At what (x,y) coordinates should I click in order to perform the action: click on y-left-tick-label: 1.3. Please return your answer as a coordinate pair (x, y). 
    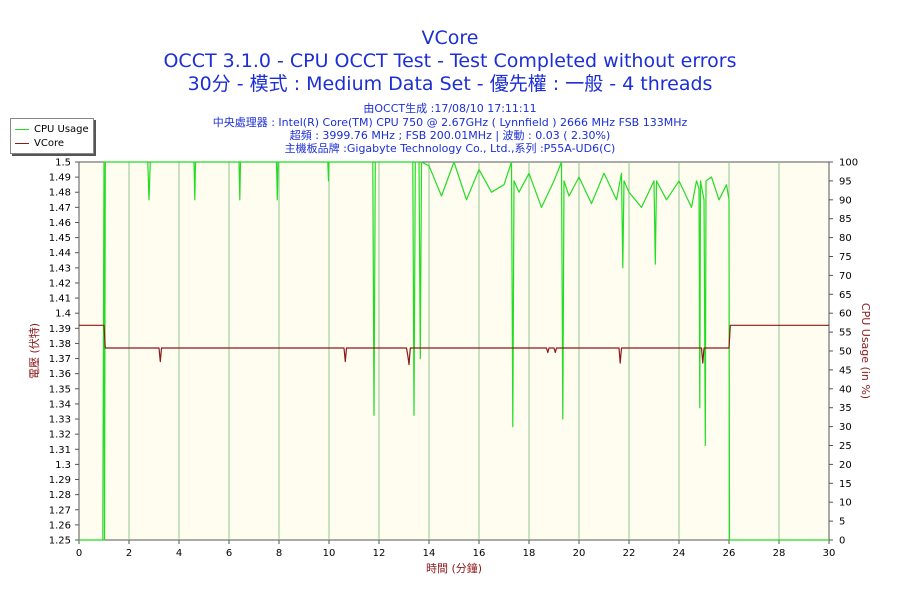
    Looking at the image, I should click on (63, 465).